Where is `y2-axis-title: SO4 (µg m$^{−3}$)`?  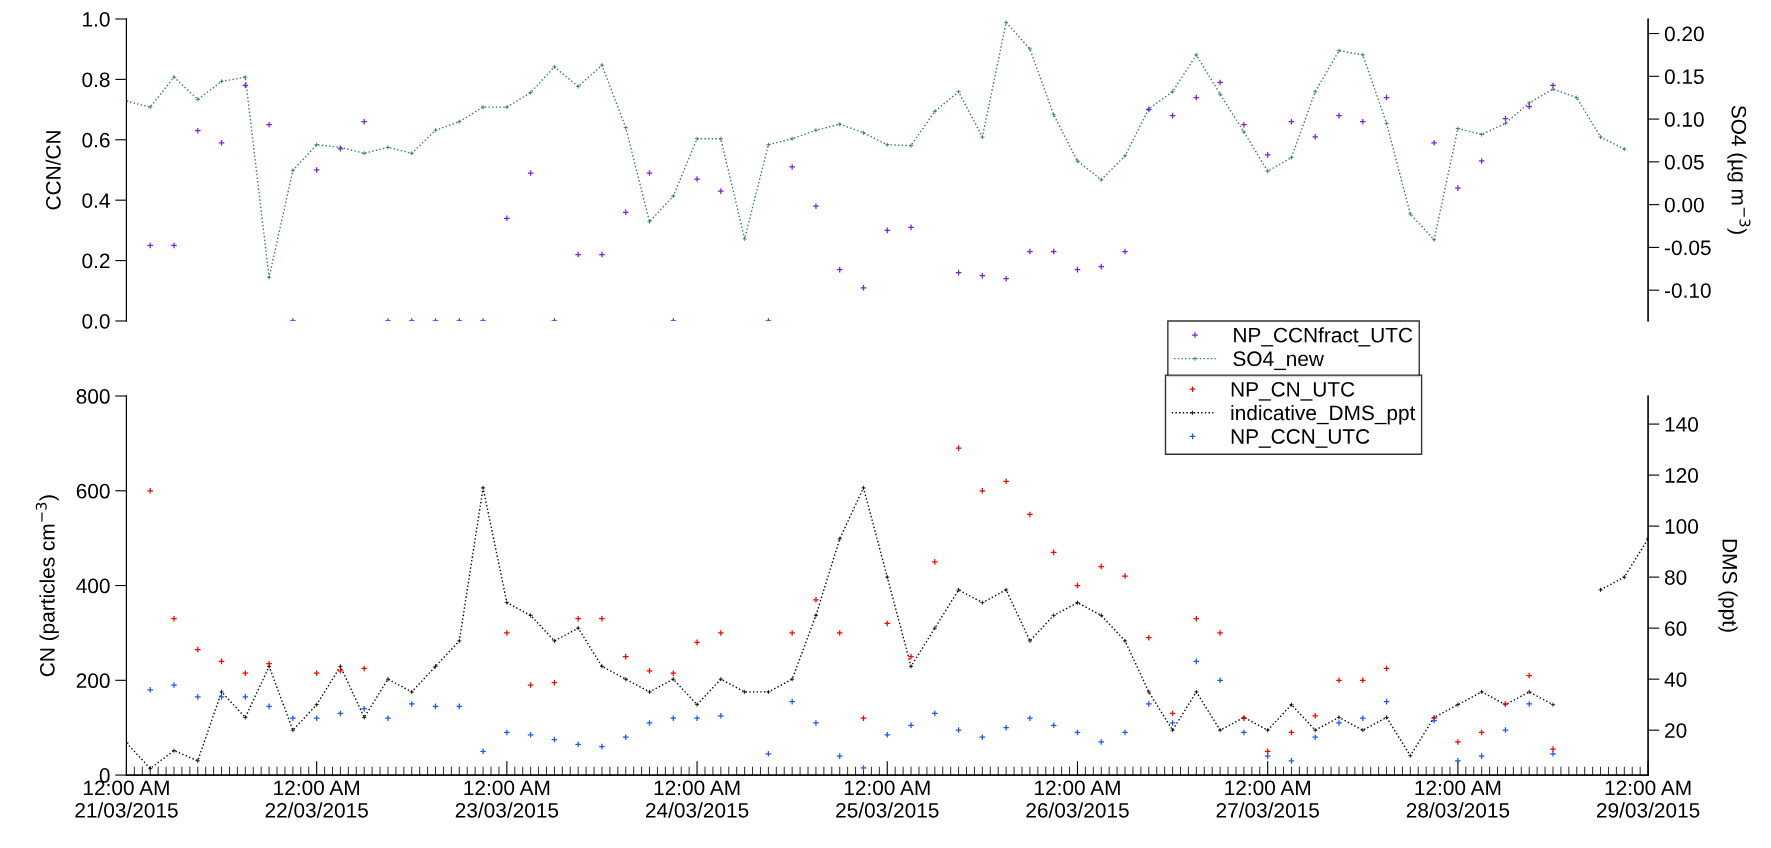
y2-axis-title: SO4 (µg m$^{−3}$) is located at coordinates (1739, 169).